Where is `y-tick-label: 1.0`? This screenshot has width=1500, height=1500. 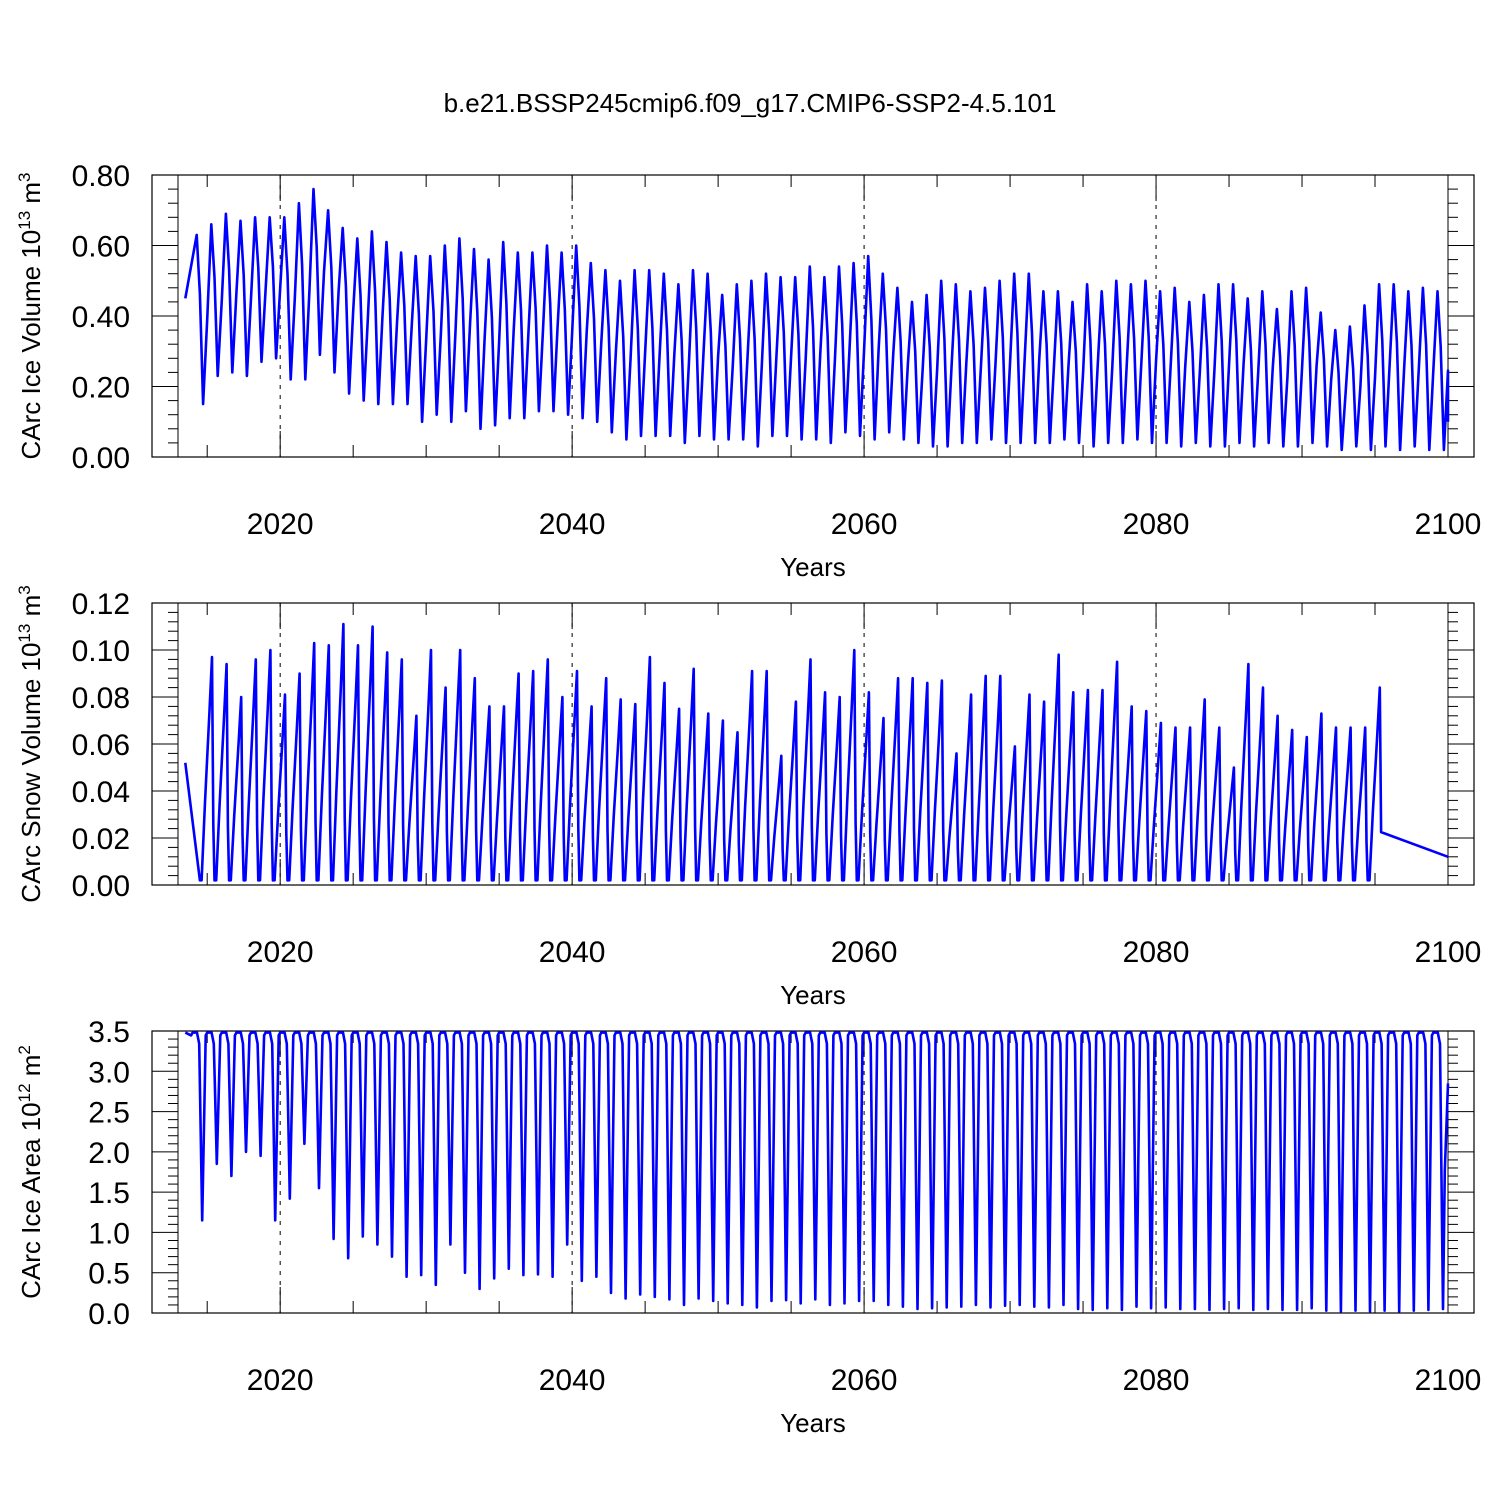 y-tick-label: 1.0 is located at coordinates (109, 1233).